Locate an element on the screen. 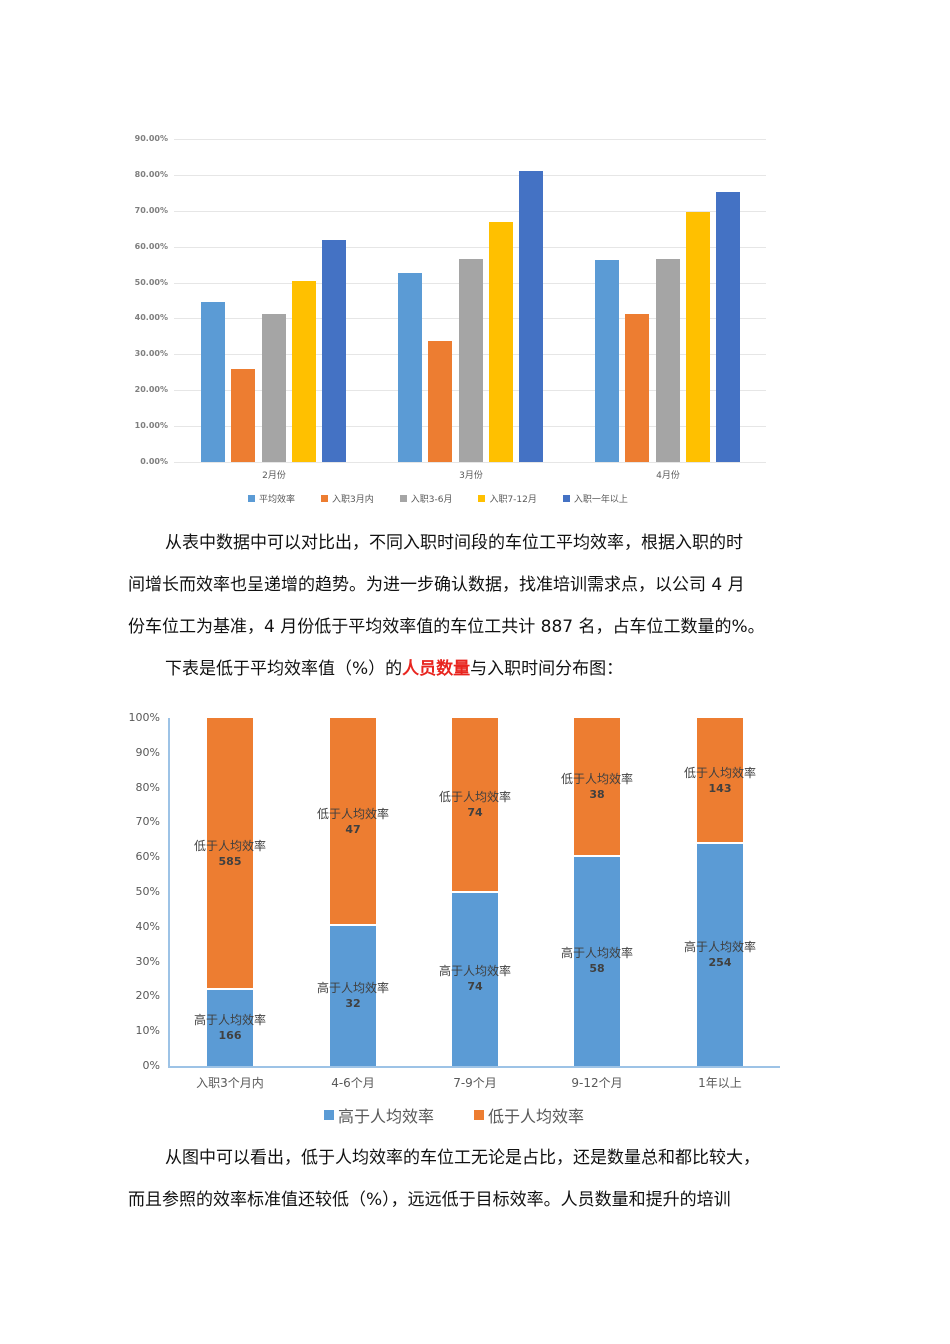  x-axis-label: 2月份 is located at coordinates (274, 476).